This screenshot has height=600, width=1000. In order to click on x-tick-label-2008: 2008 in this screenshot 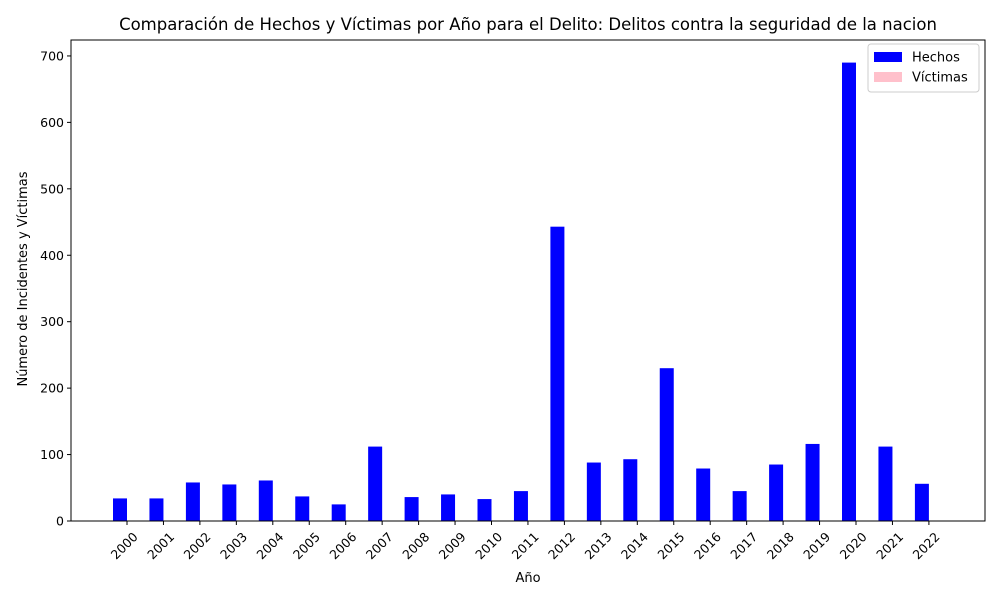, I will do `click(415, 545)`.